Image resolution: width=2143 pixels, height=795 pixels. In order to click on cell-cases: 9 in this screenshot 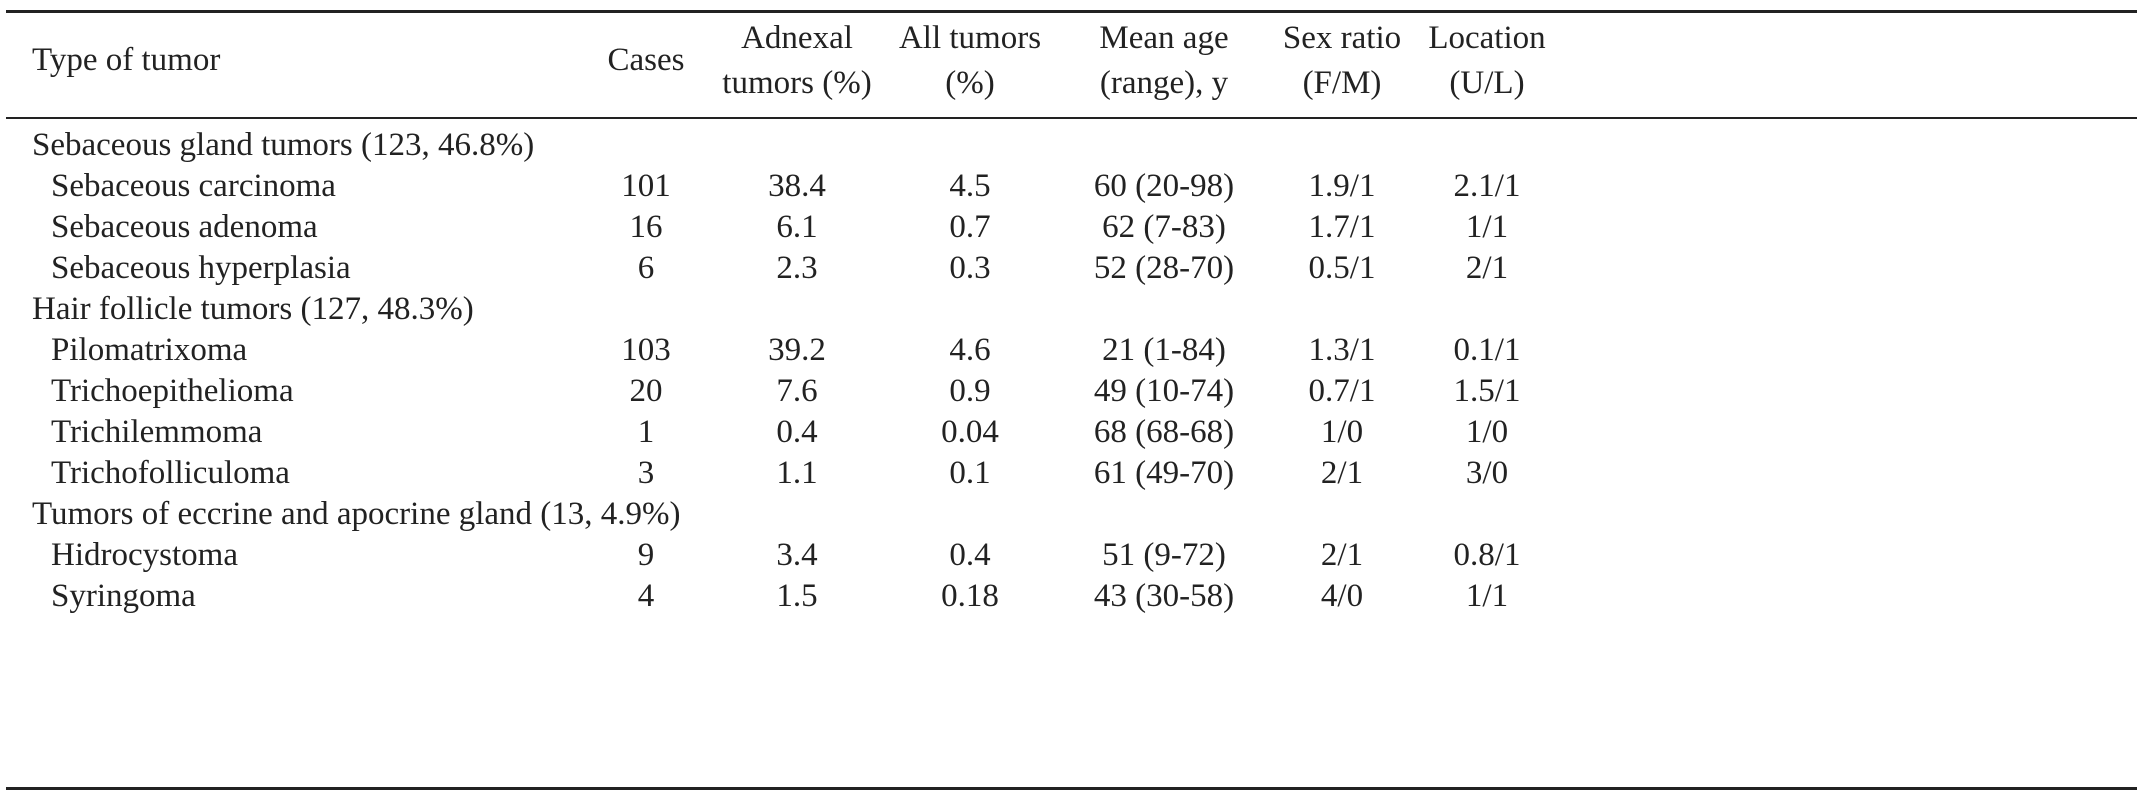, I will do `click(646, 555)`.